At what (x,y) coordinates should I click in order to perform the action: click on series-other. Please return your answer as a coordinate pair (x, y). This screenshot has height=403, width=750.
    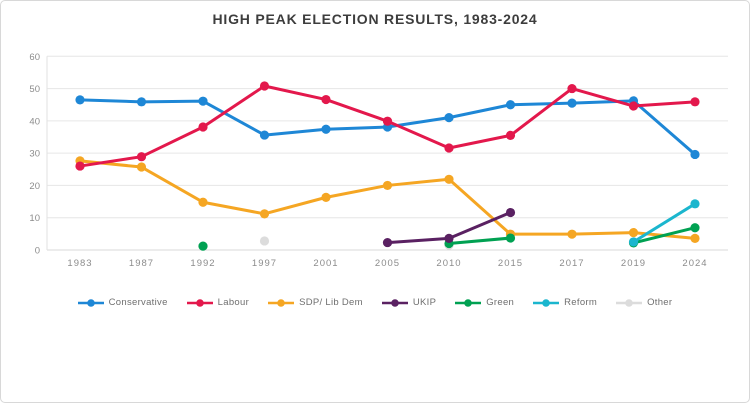
    Looking at the image, I should click on (356, 243).